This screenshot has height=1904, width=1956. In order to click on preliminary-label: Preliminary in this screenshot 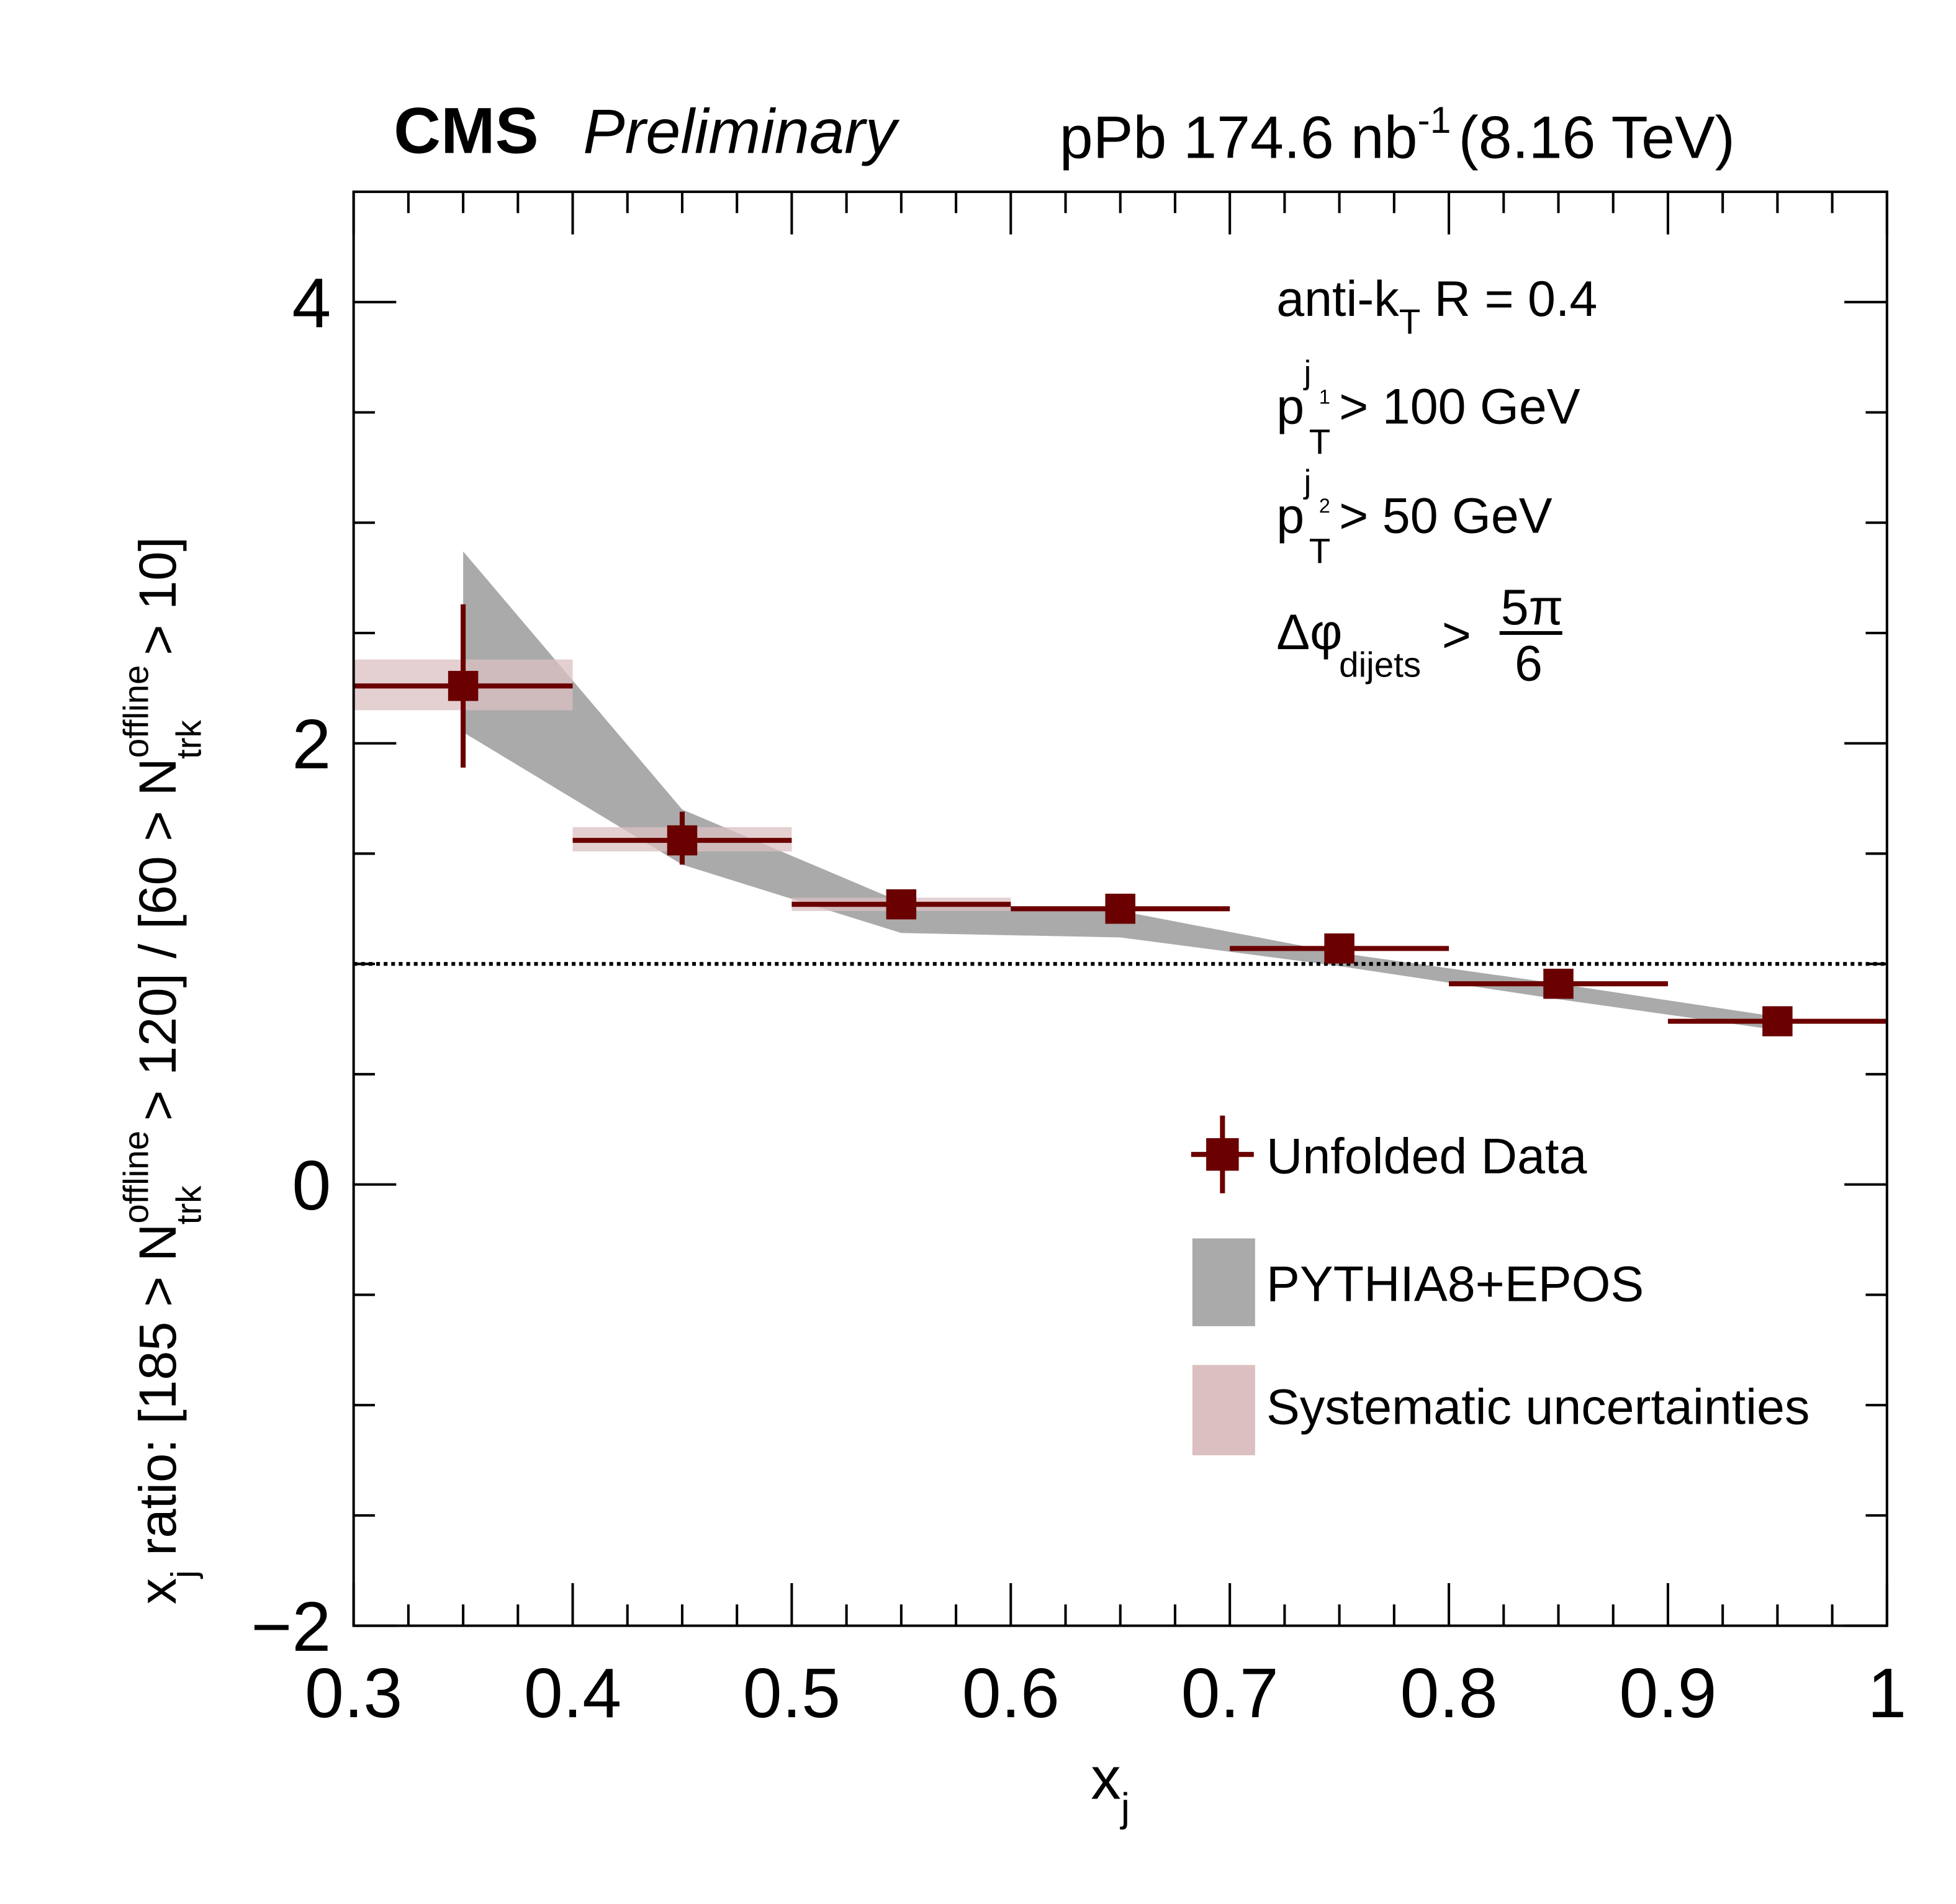, I will do `click(741, 131)`.